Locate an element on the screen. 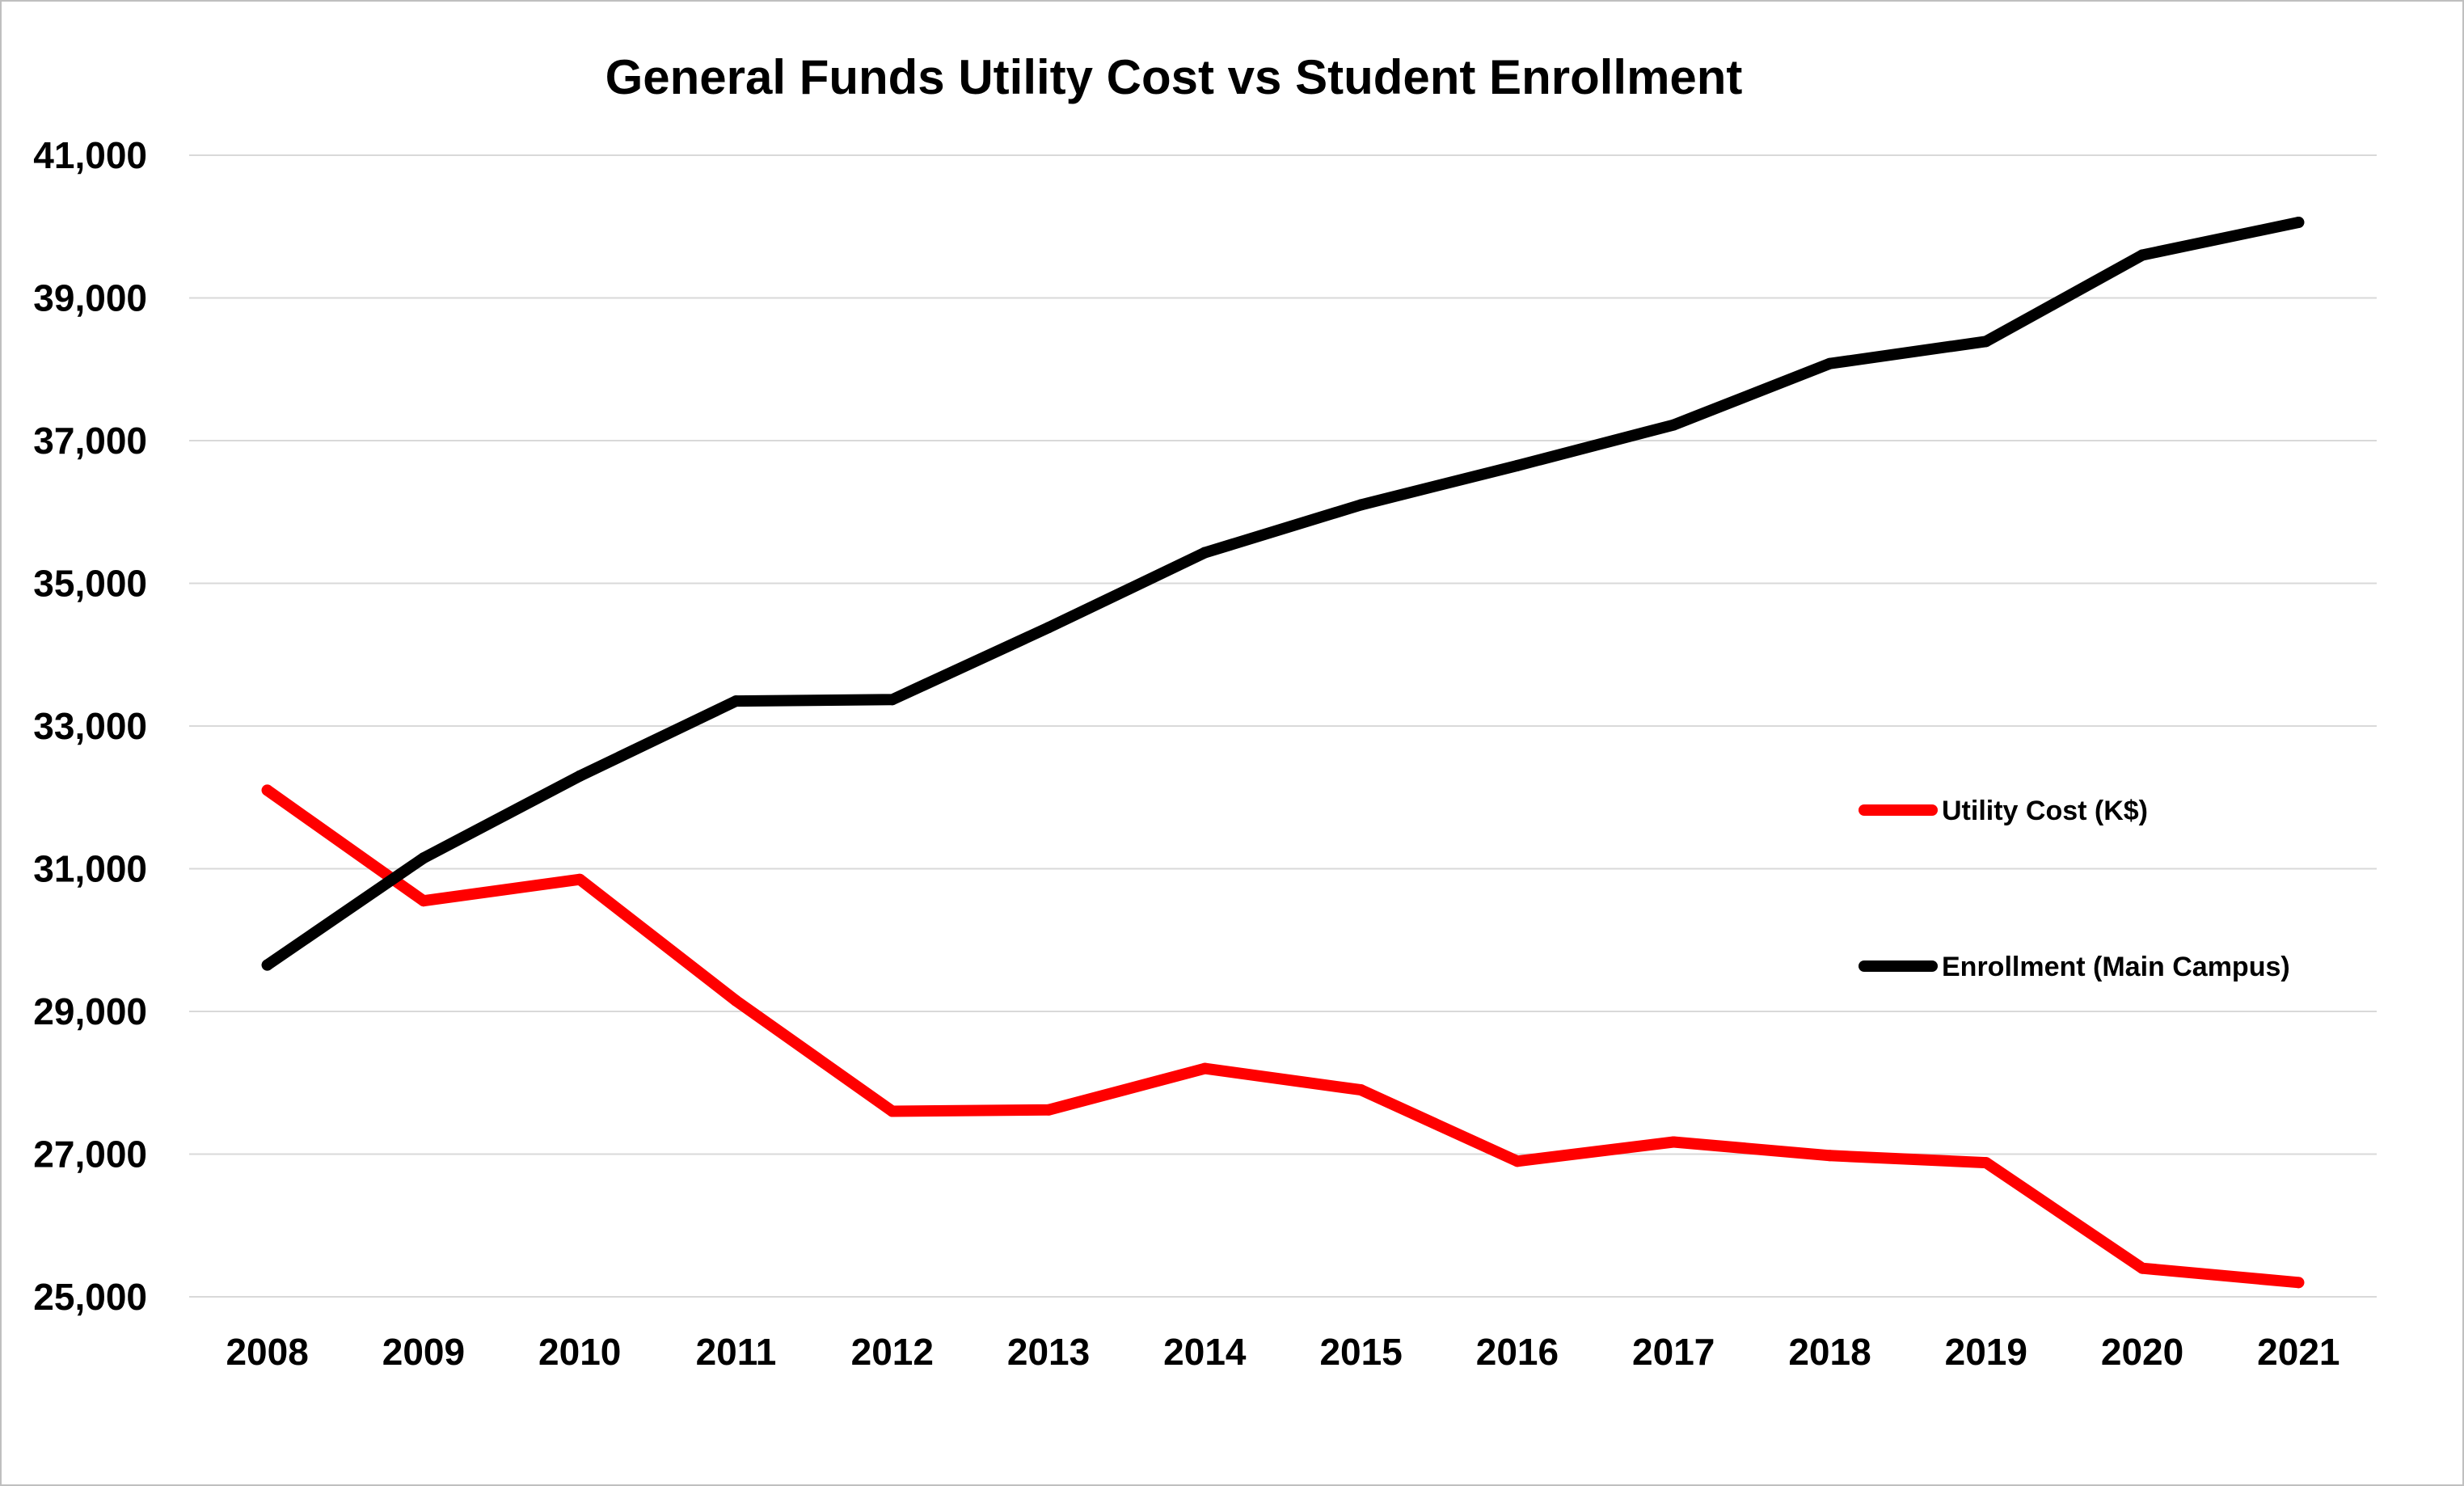  y-tick-label: 29,000 is located at coordinates (90, 1011).